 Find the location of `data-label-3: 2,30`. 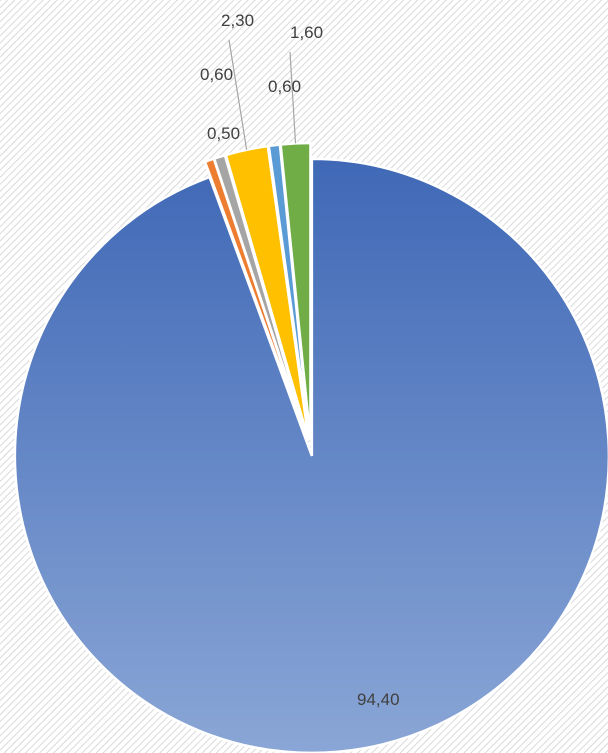

data-label-3: 2,30 is located at coordinates (237, 20).